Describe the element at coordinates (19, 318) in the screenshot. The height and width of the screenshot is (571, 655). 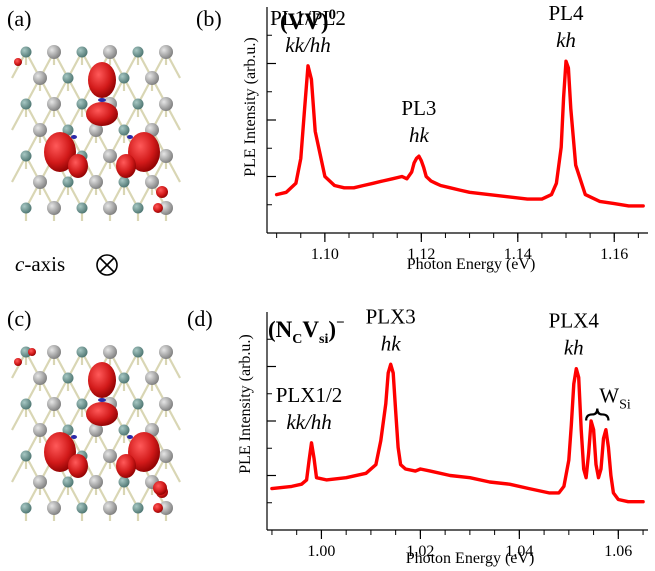
I see `panel-label-c: (c)` at that location.